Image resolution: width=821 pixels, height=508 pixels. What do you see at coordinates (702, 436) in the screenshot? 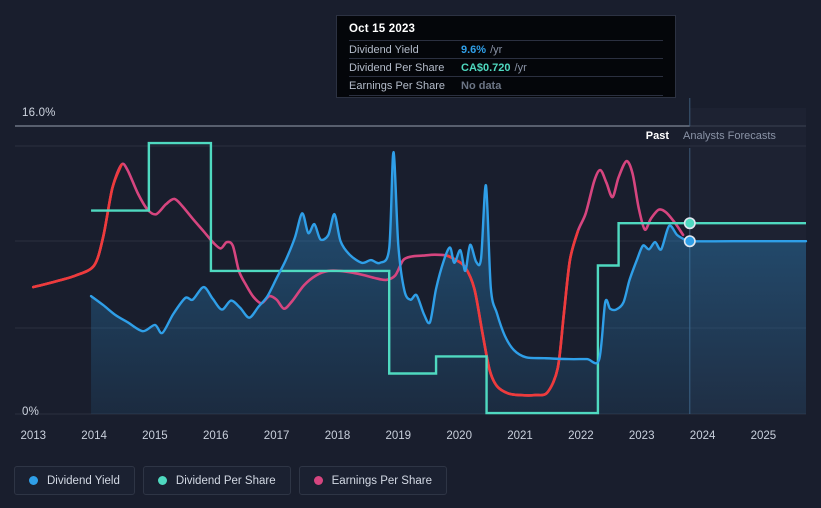
I see `x-axis-tick-2024: 2024` at bounding box center [702, 436].